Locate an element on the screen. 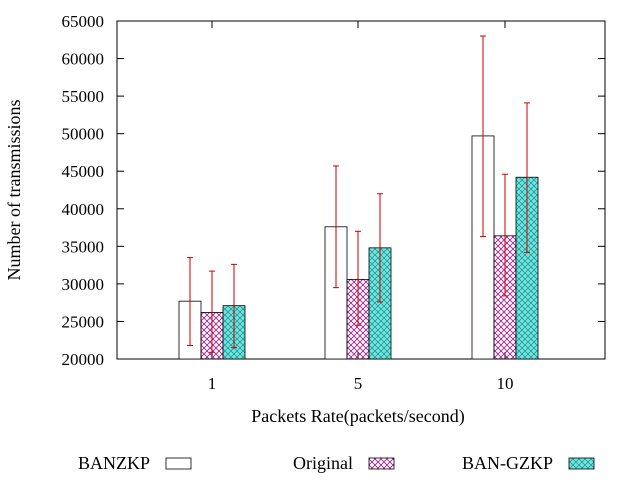 This screenshot has width=640, height=480. y-tick-label: 20000 is located at coordinates (83, 359).